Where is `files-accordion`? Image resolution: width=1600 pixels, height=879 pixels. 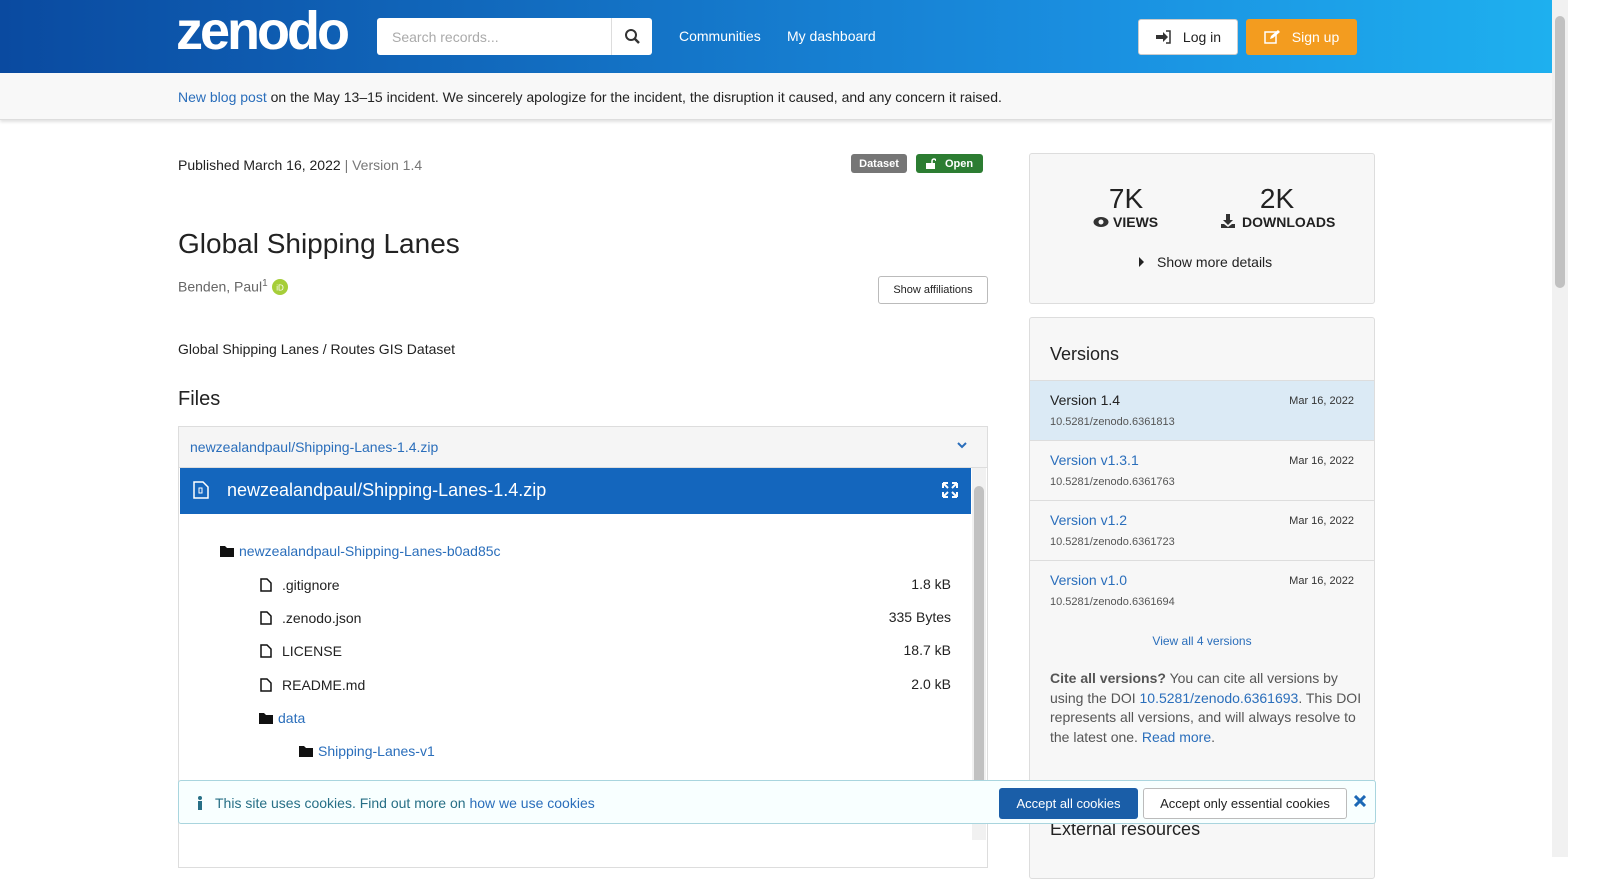 files-accordion is located at coordinates (583, 447).